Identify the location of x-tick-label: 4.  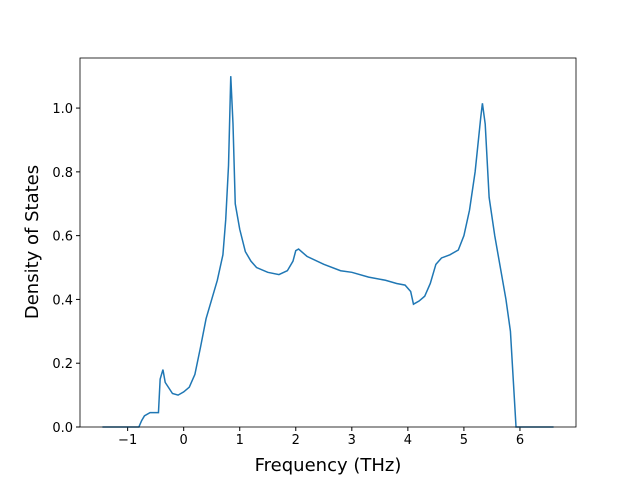
(408, 440).